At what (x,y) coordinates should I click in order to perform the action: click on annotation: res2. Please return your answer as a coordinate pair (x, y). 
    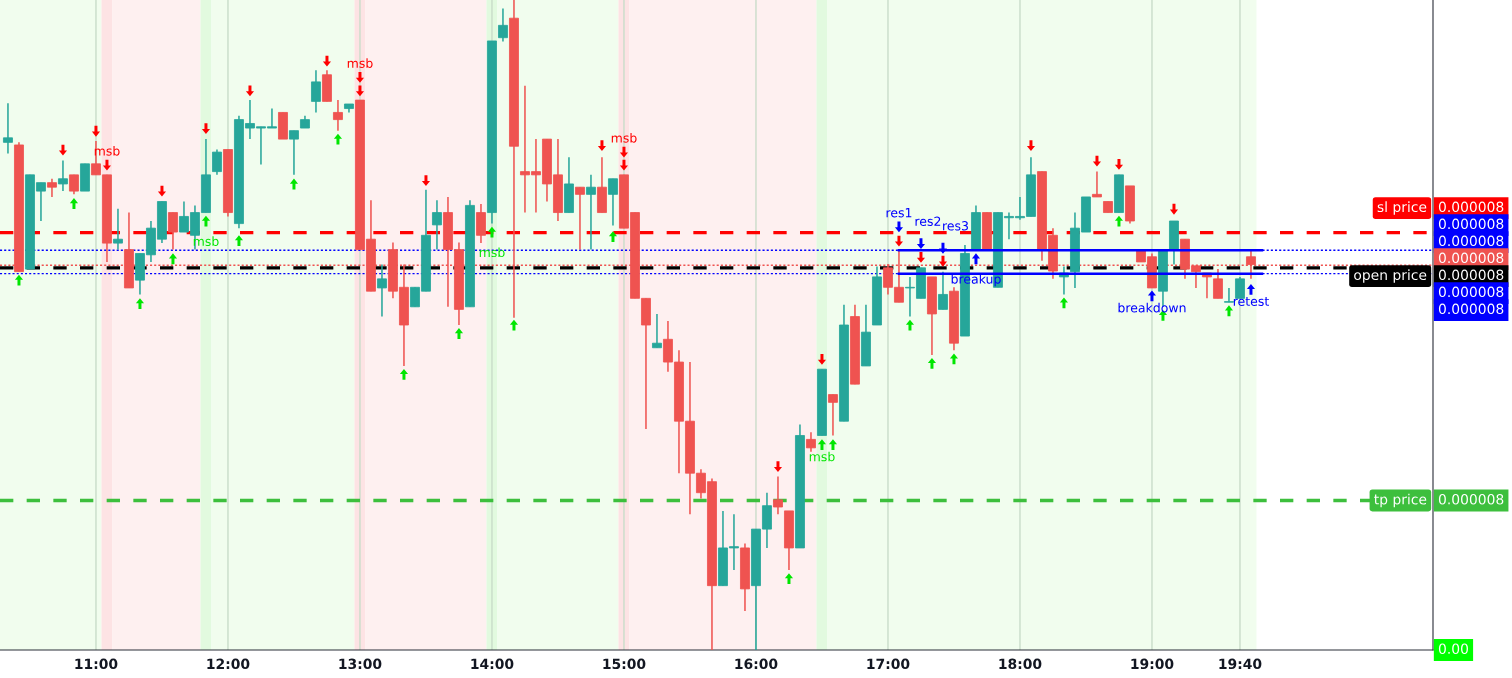
    Looking at the image, I should click on (928, 221).